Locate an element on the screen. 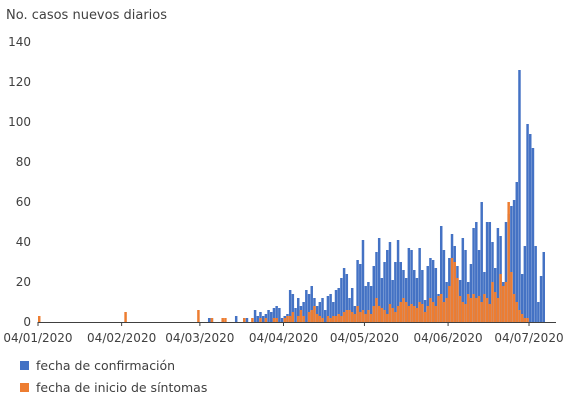  x-tick-label: 04/06/2020 is located at coordinates (447, 338).